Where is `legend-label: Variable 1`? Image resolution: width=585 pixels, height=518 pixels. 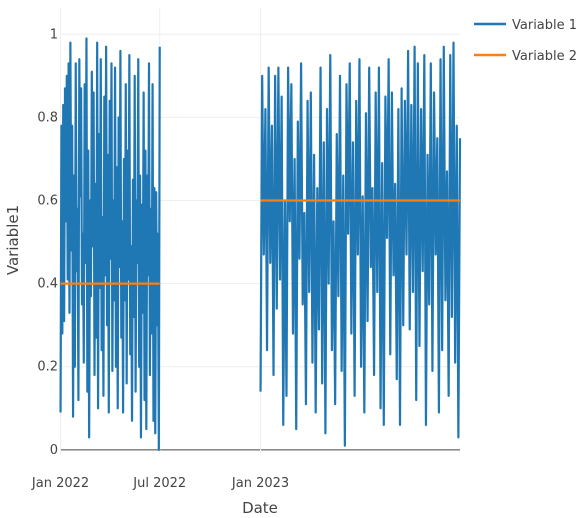
legend-label: Variable 1 is located at coordinates (544, 25).